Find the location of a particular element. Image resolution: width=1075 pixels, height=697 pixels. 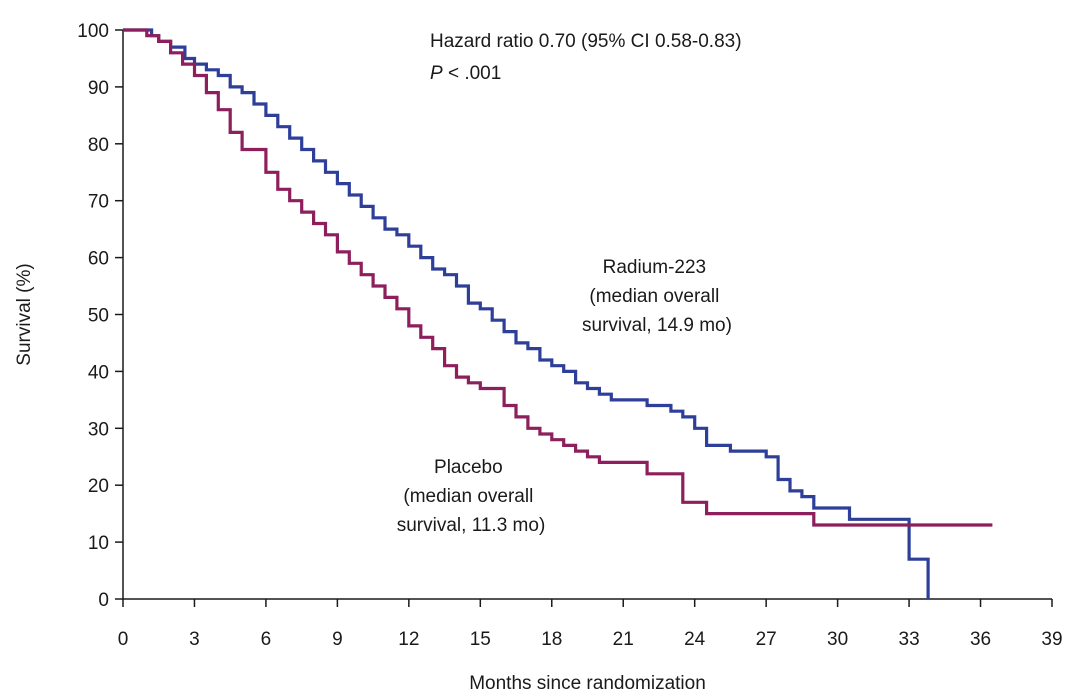

y-tick-label: 100 is located at coordinates (93, 31).